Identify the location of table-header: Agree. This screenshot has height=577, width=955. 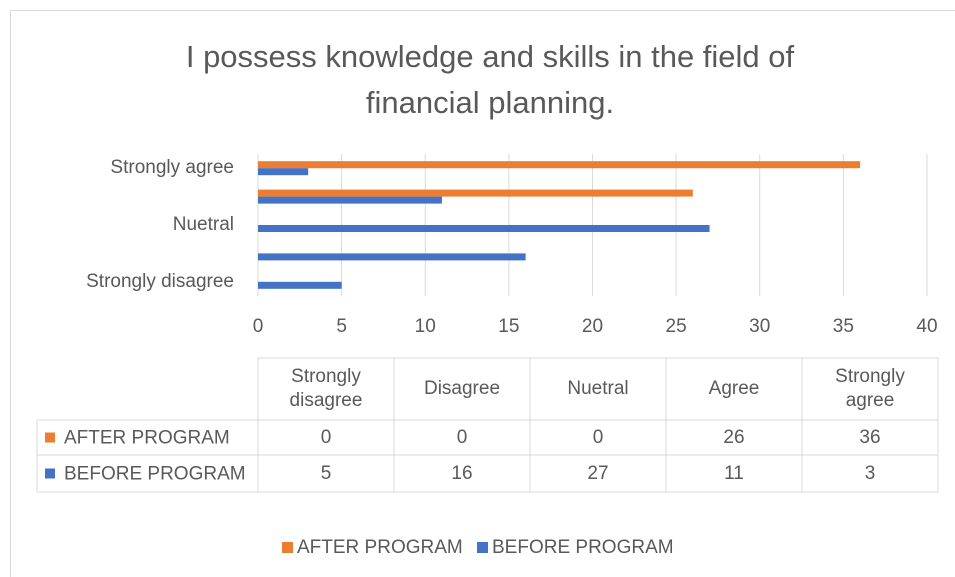
(734, 388).